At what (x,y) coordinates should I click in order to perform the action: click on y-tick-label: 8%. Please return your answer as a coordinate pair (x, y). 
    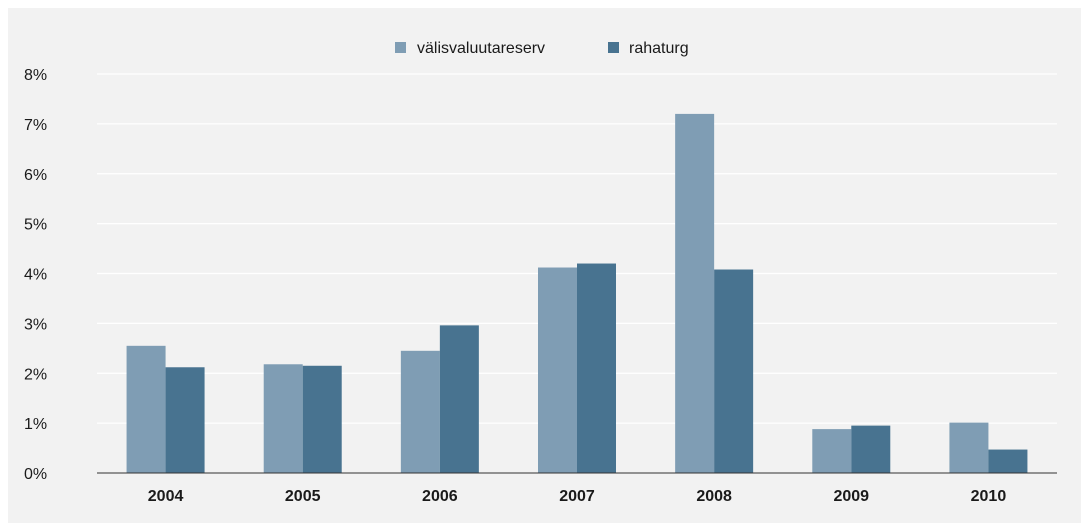
    Looking at the image, I should click on (35, 75).